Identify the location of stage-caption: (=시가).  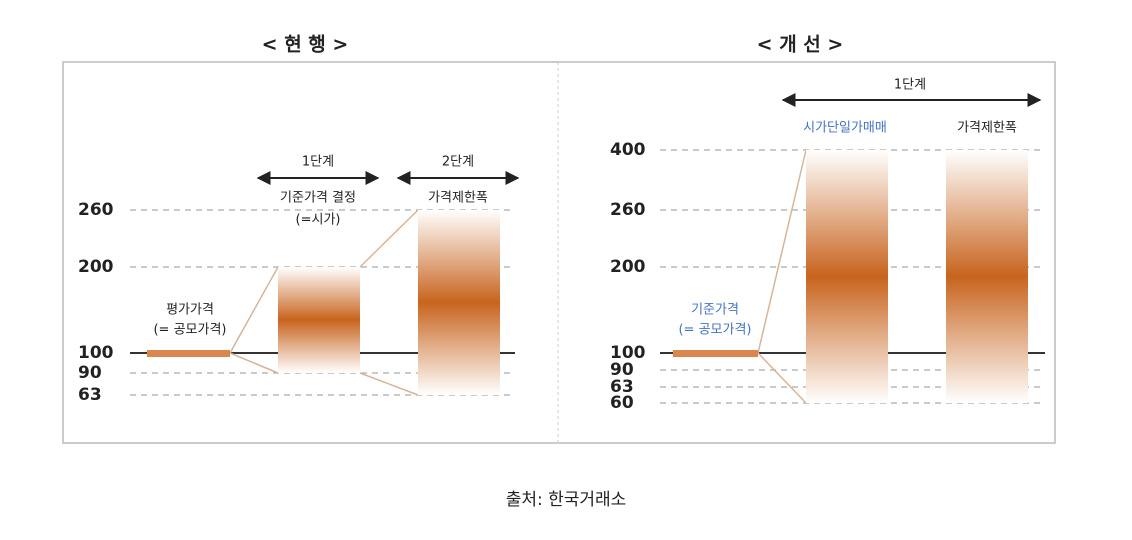
(318, 220).